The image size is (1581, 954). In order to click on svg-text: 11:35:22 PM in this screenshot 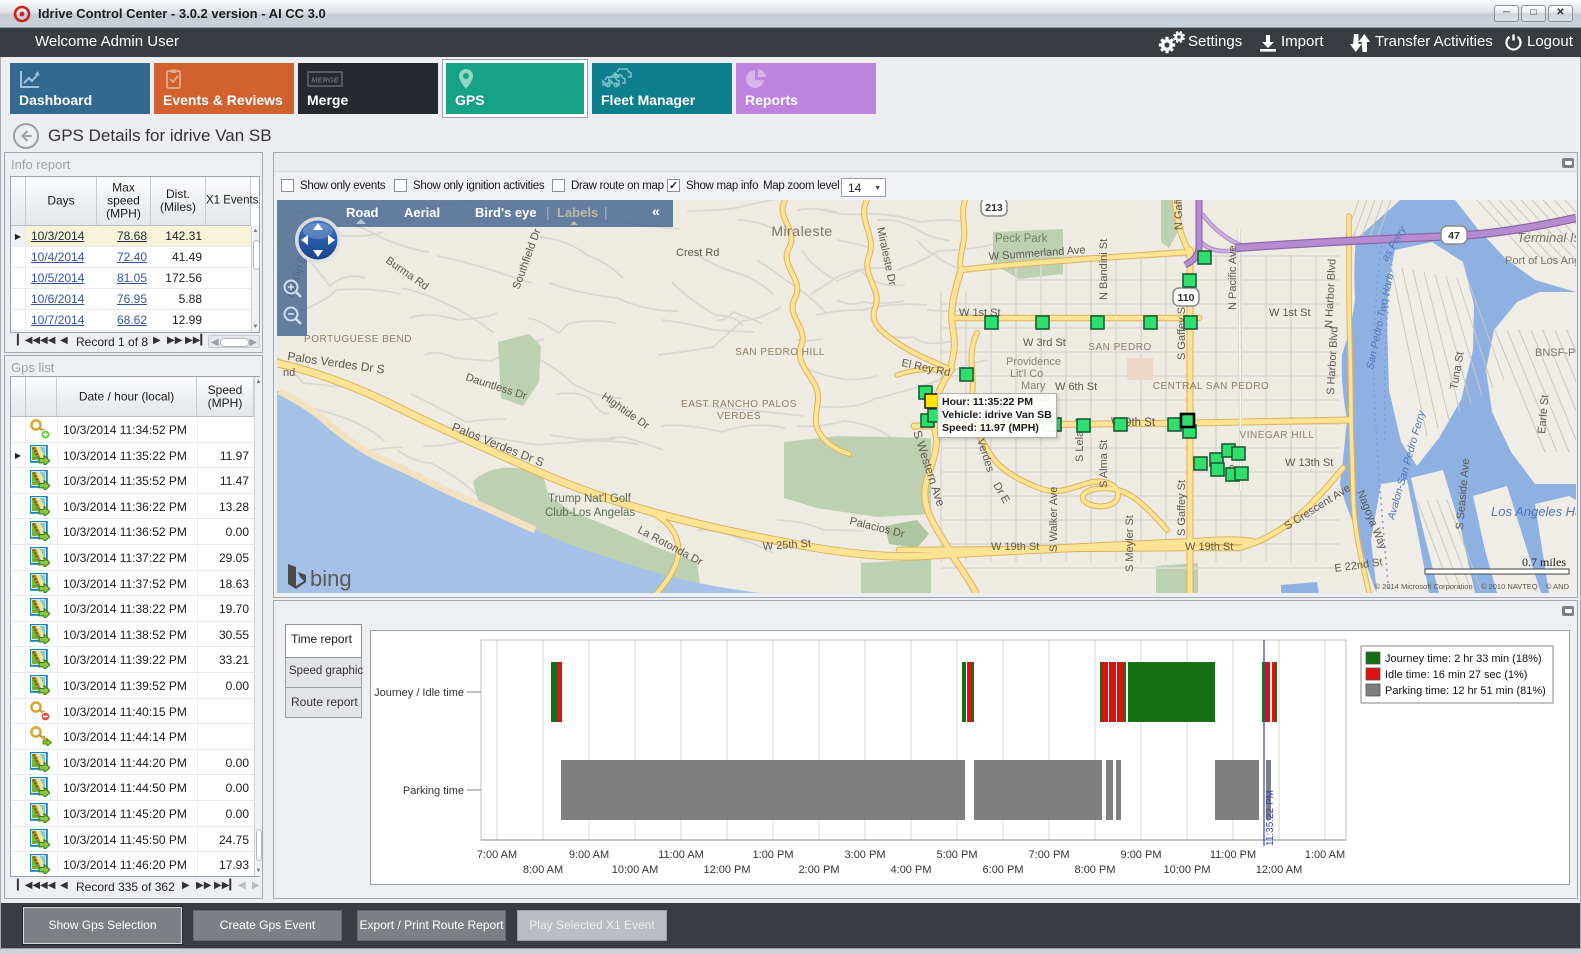, I will do `click(1270, 818)`.